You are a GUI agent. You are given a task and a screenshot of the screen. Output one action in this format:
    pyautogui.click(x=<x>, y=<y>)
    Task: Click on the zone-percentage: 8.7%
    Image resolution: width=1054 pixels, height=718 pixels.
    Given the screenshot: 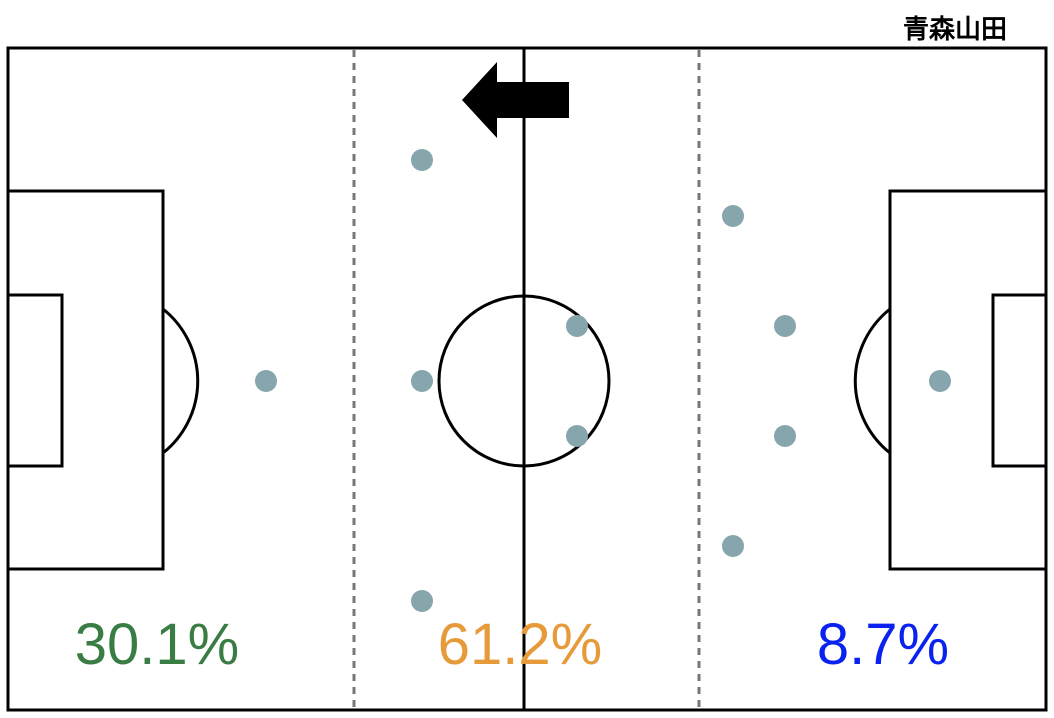 What is the action you would take?
    pyautogui.click(x=883, y=644)
    